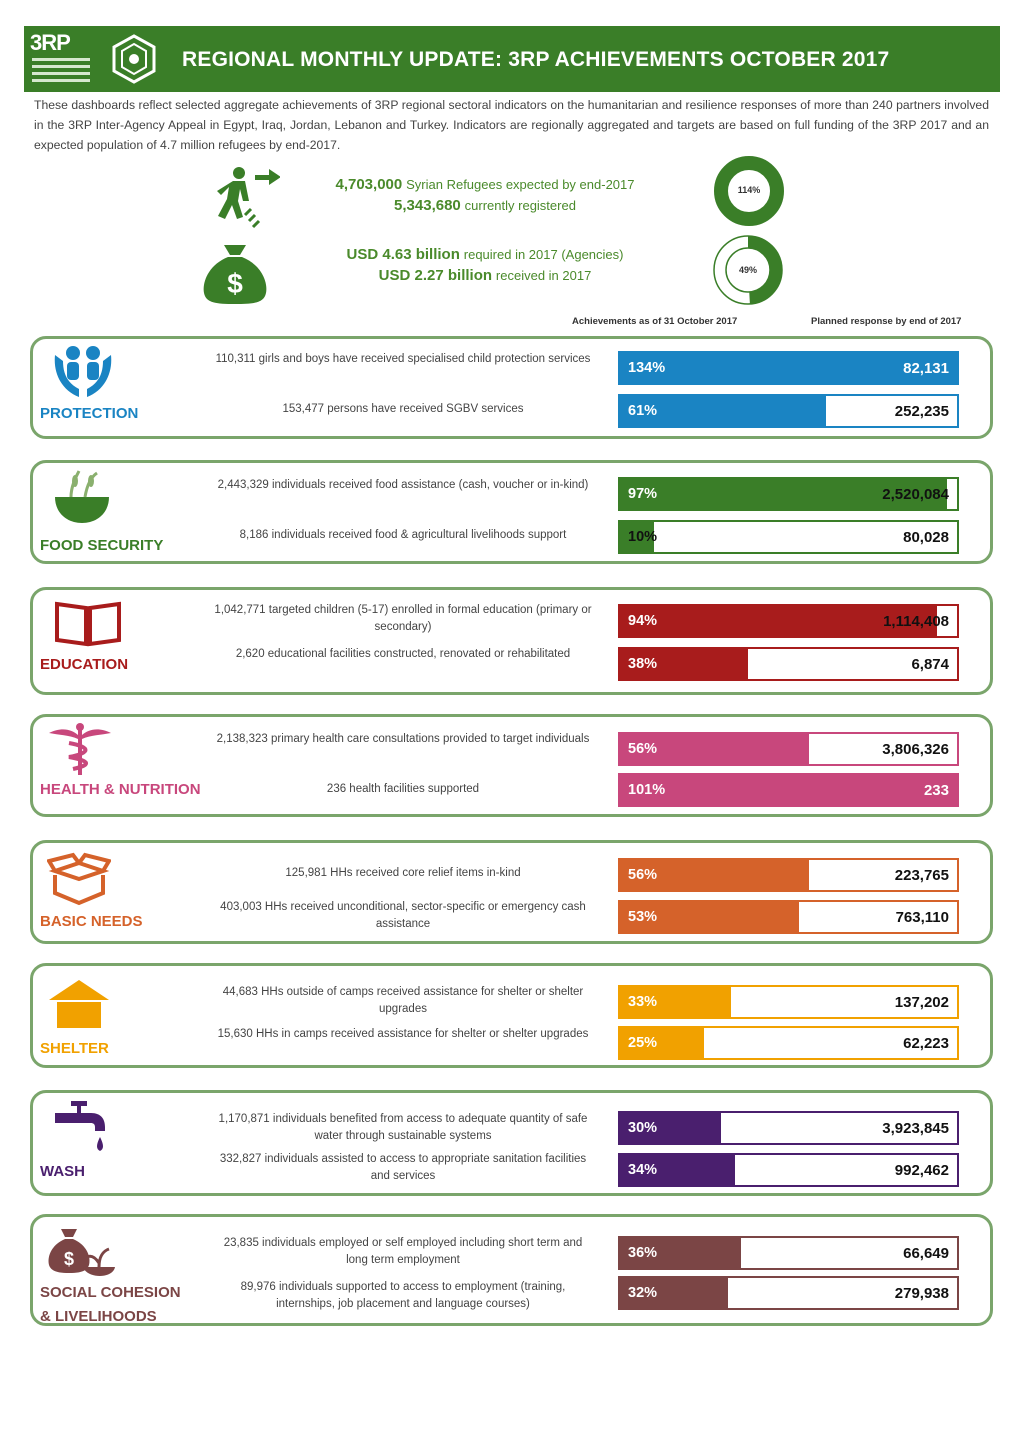 This screenshot has width=1024, height=1449. What do you see at coordinates (248, 198) in the screenshot?
I see `walking-refugee-icon` at bounding box center [248, 198].